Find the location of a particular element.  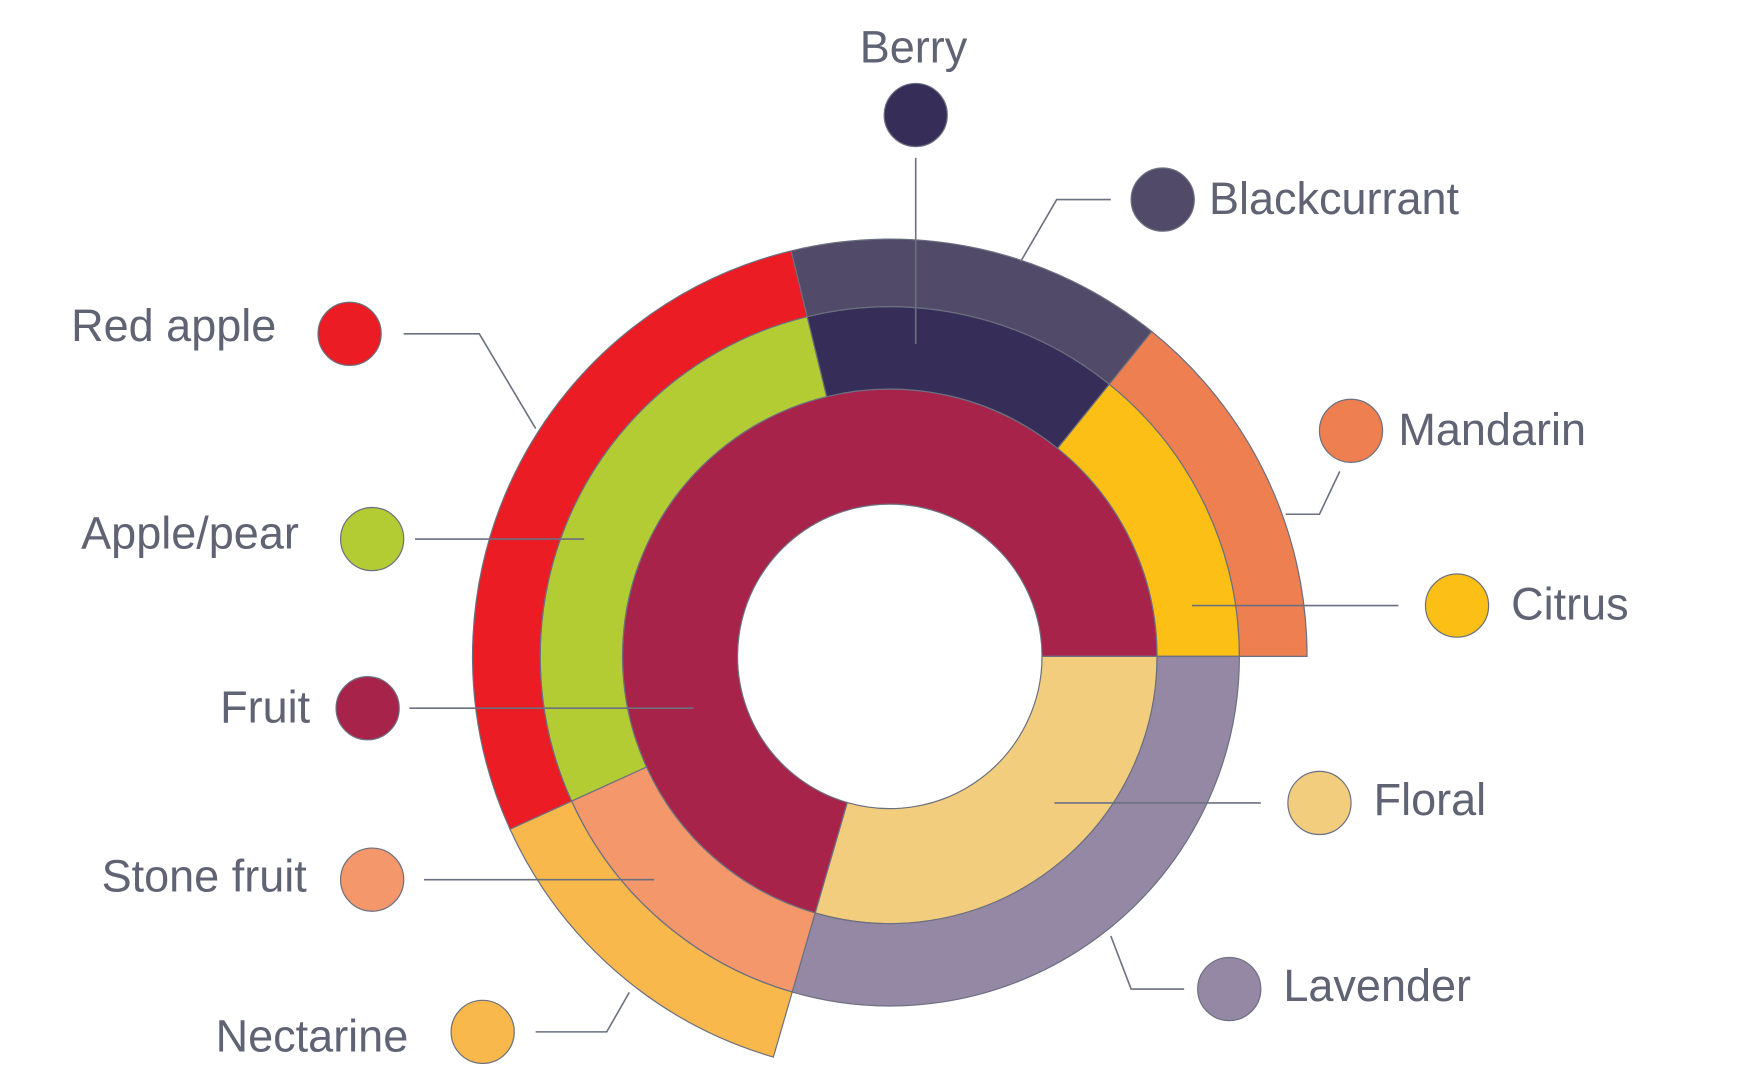

segment-label: Apple/pear is located at coordinates (190, 533).